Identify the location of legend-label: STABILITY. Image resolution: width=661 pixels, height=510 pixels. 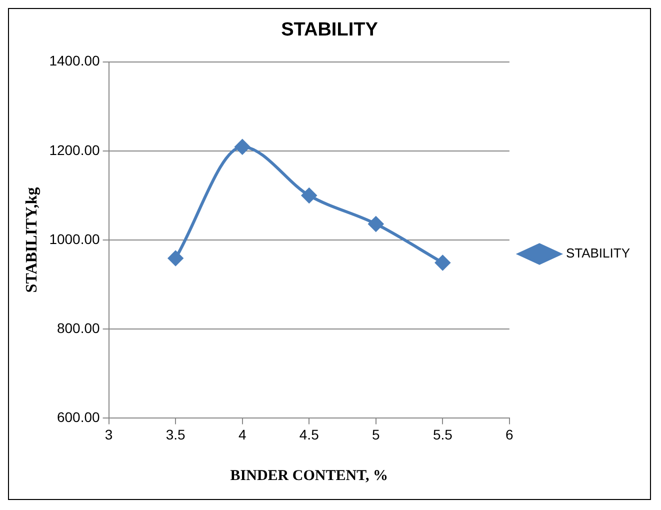
(598, 253).